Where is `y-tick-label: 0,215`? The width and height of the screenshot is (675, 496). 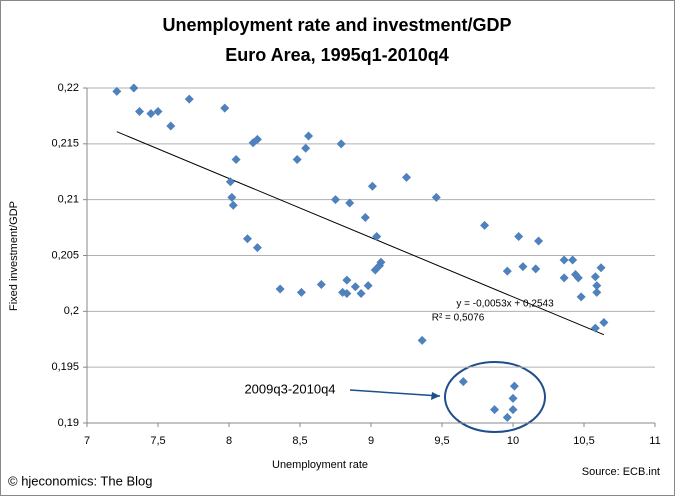 y-tick-label: 0,215 is located at coordinates (65, 144).